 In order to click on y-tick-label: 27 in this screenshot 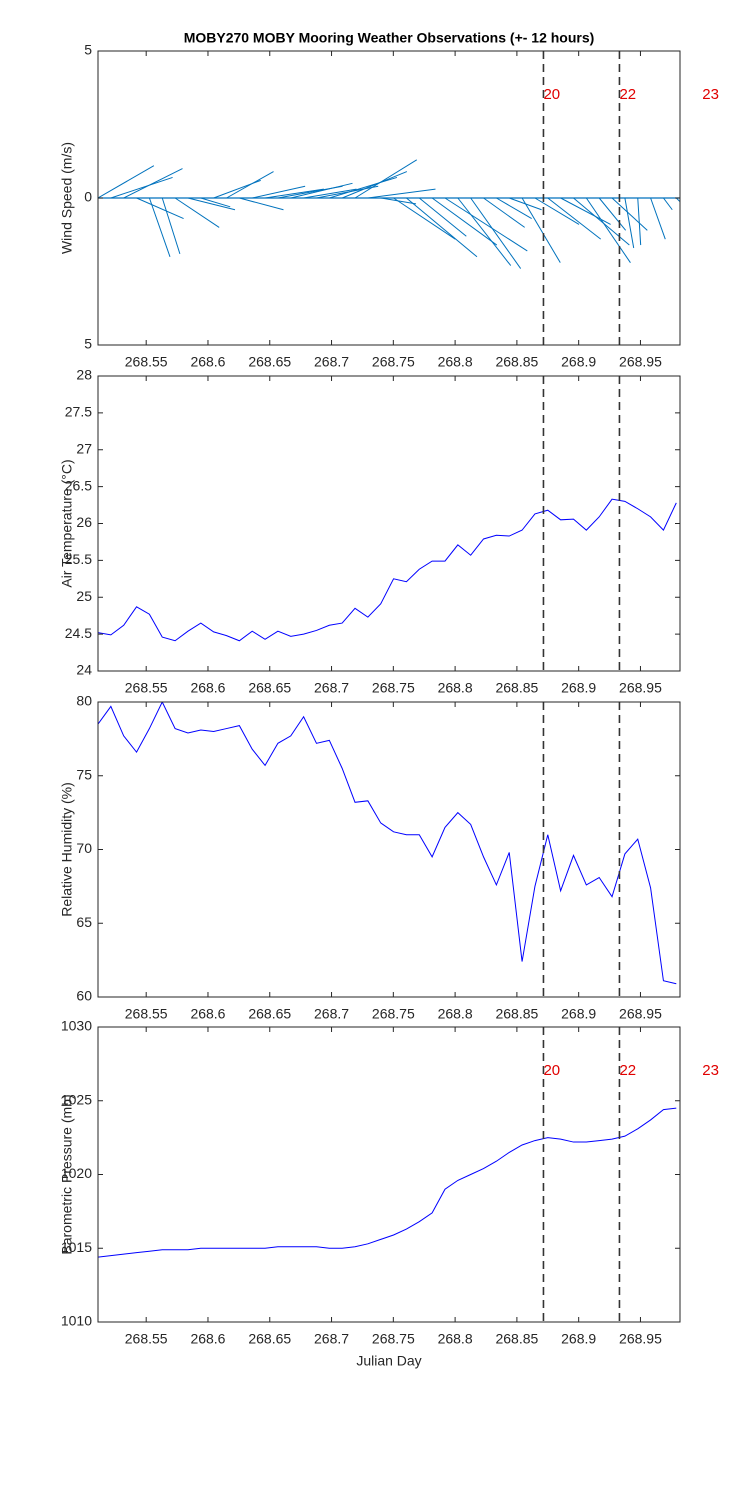, I will do `click(84, 448)`.